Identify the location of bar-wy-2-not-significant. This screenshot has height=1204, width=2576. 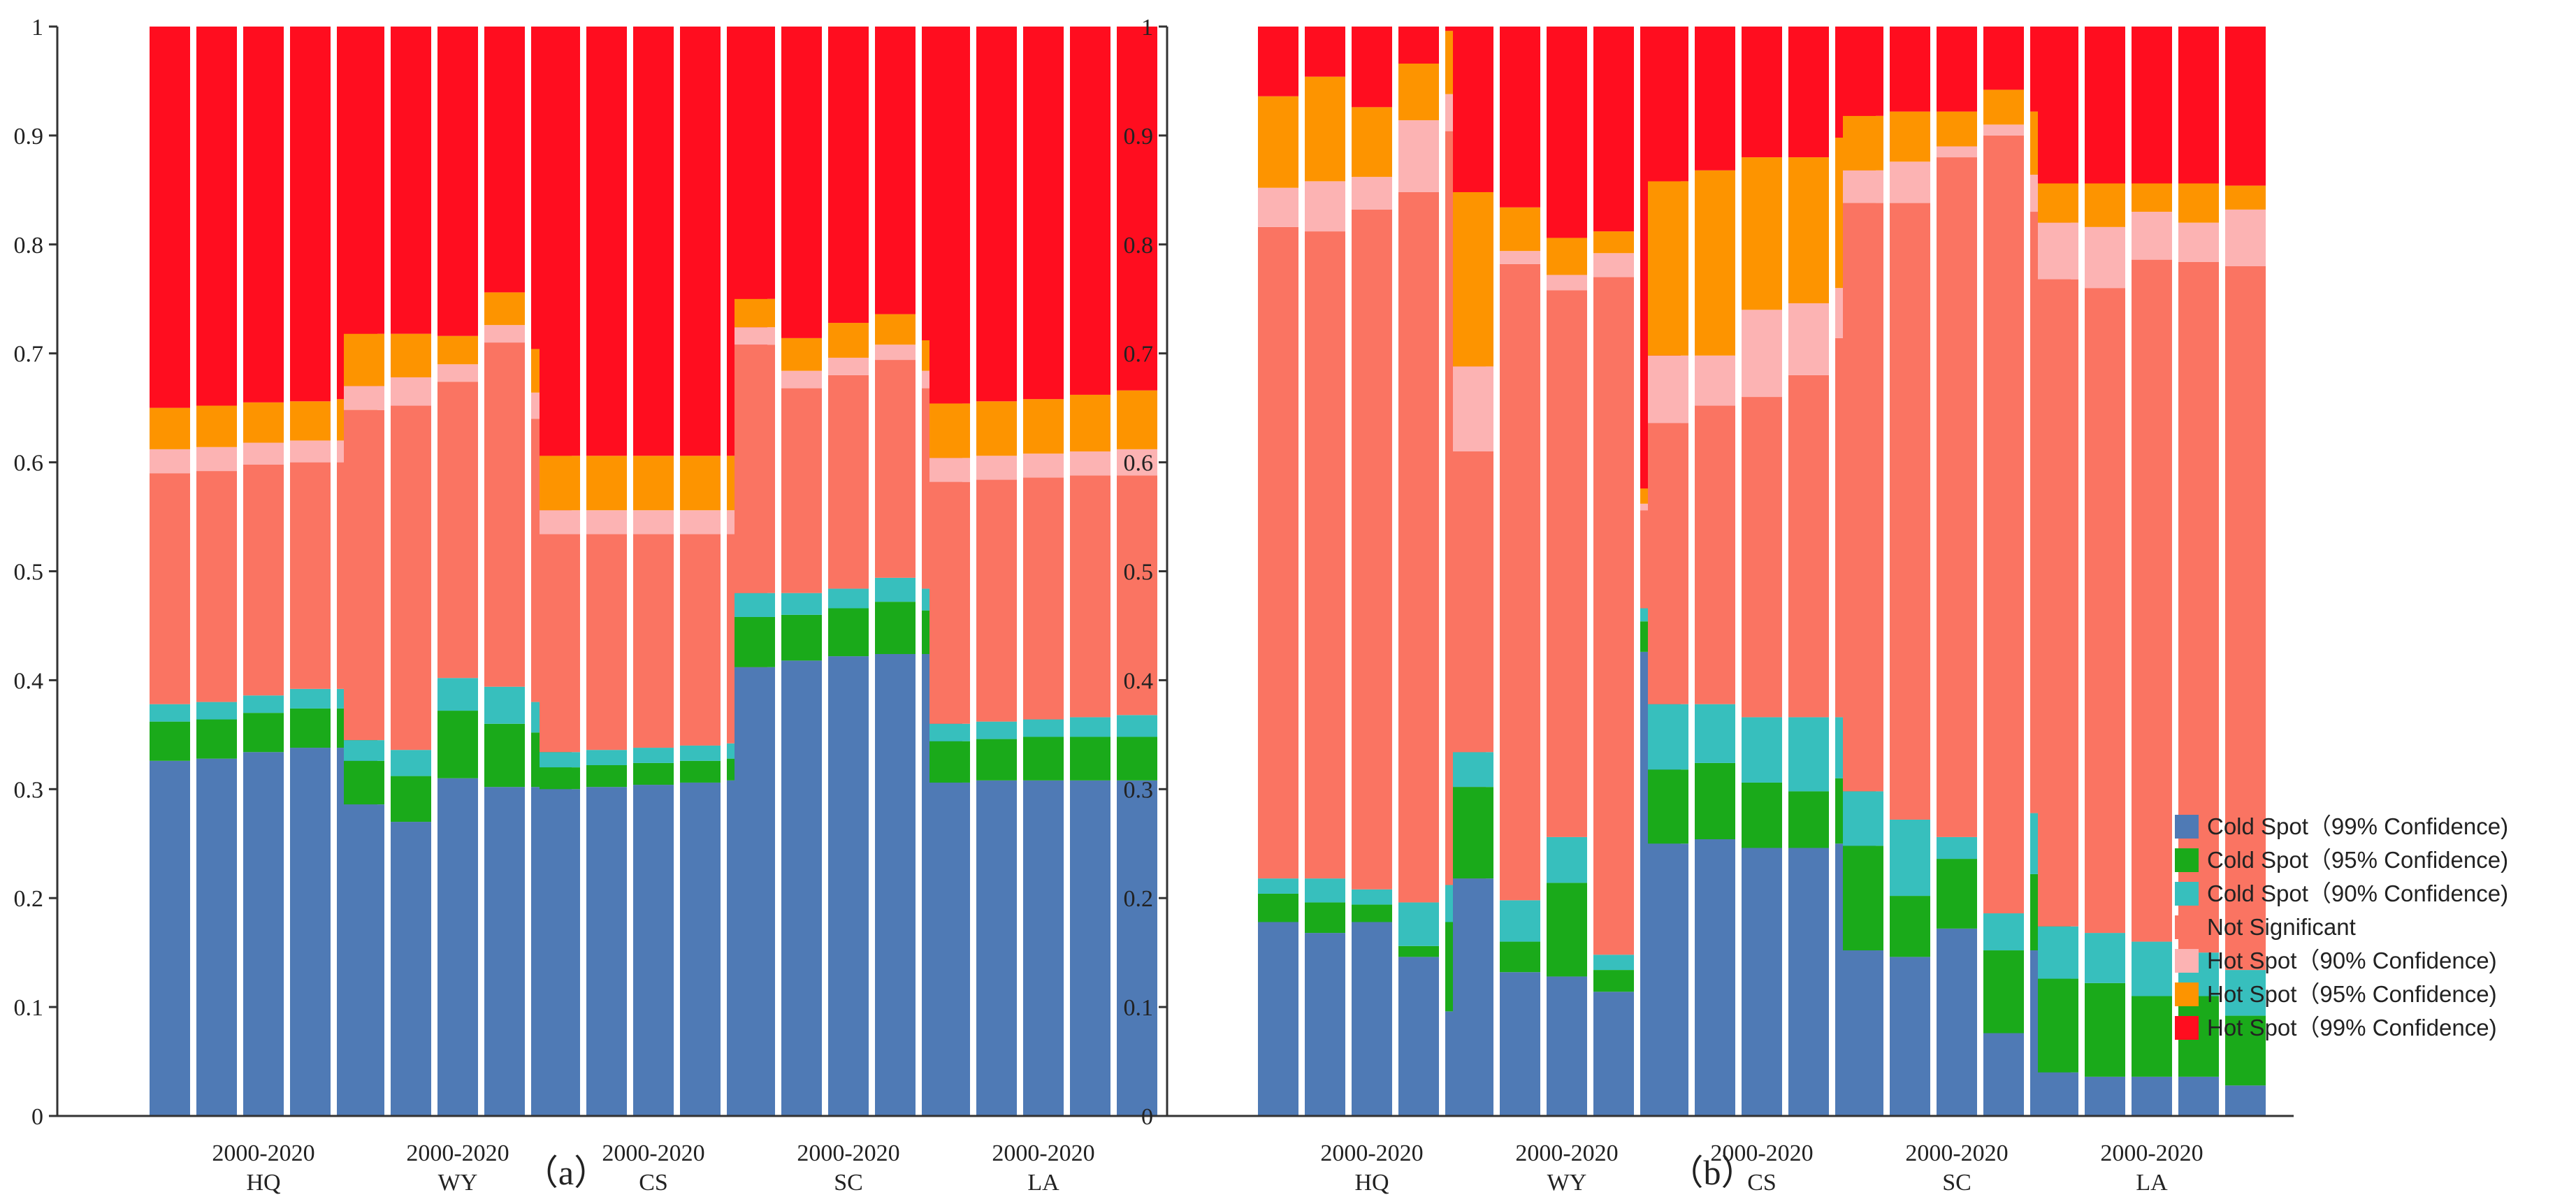
(411, 577).